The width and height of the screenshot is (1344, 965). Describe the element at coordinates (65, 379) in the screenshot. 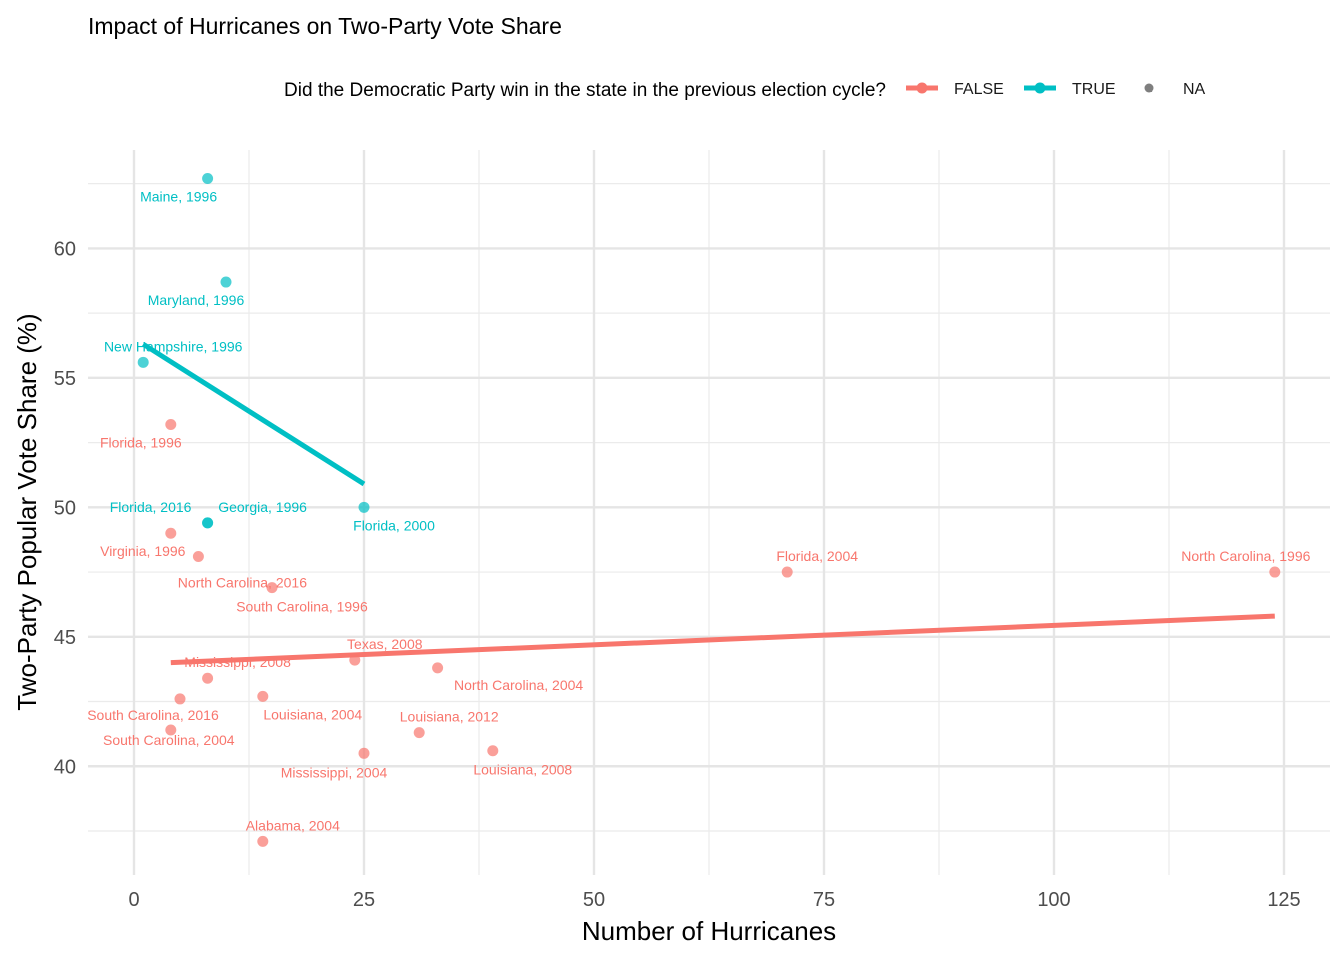

I see `y-tick-label: 55` at that location.